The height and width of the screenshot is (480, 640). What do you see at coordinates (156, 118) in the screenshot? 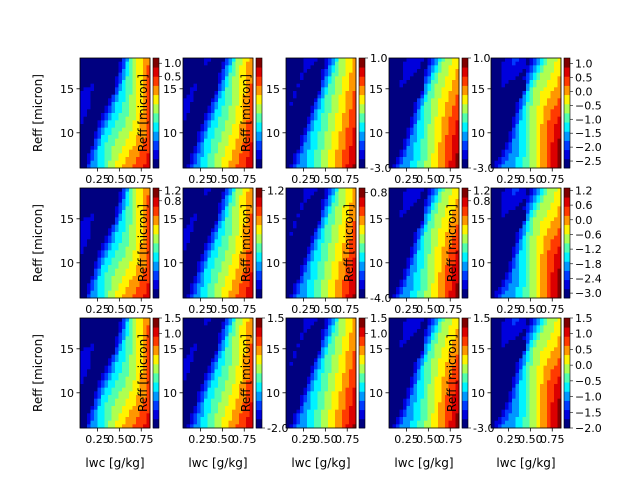
I see `colorbar-segment` at bounding box center [156, 118].